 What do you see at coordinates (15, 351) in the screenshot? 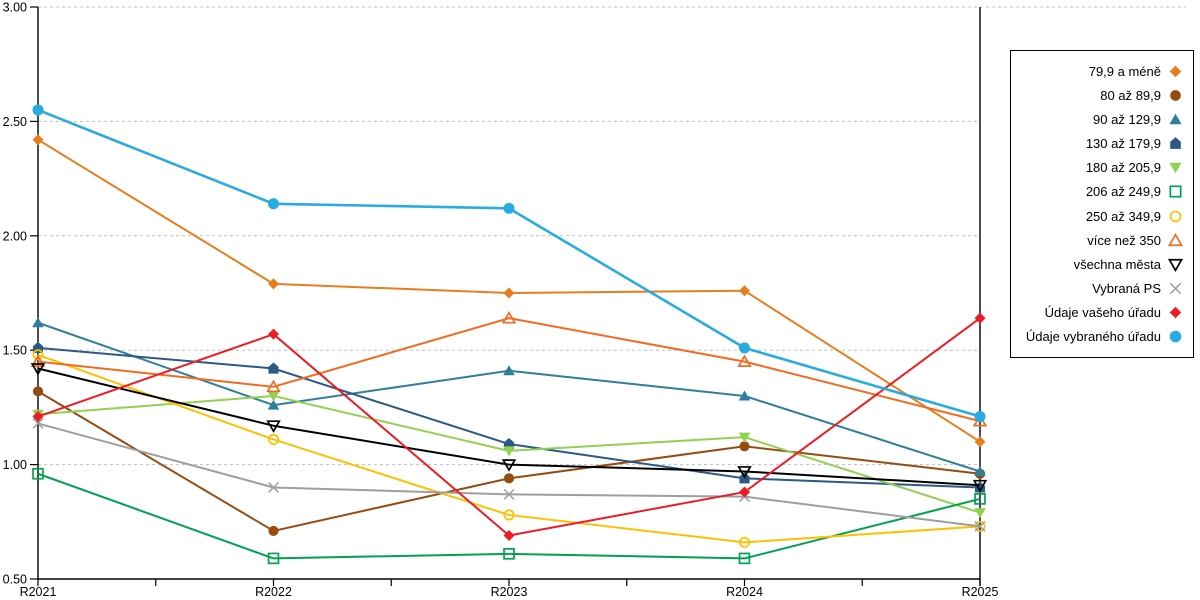
I see `y-tick-label: 1.50` at bounding box center [15, 351].